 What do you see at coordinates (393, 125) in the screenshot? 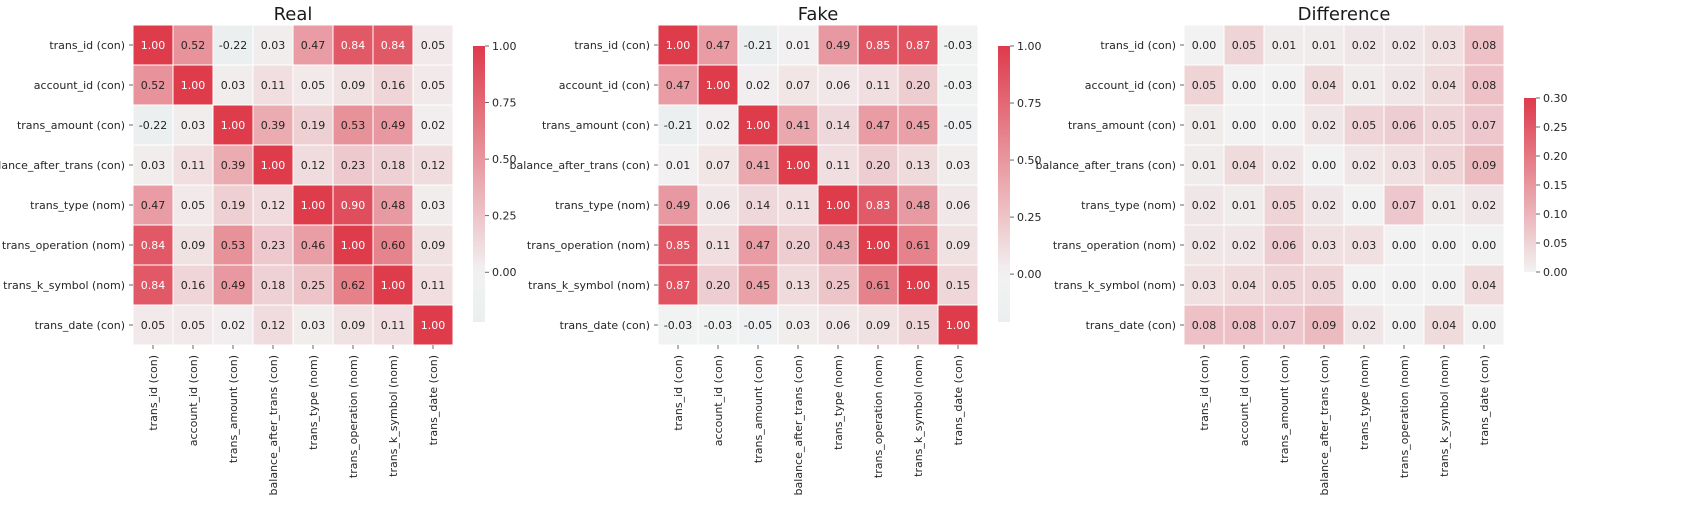
I see `cell-annotation: 0.49` at bounding box center [393, 125].